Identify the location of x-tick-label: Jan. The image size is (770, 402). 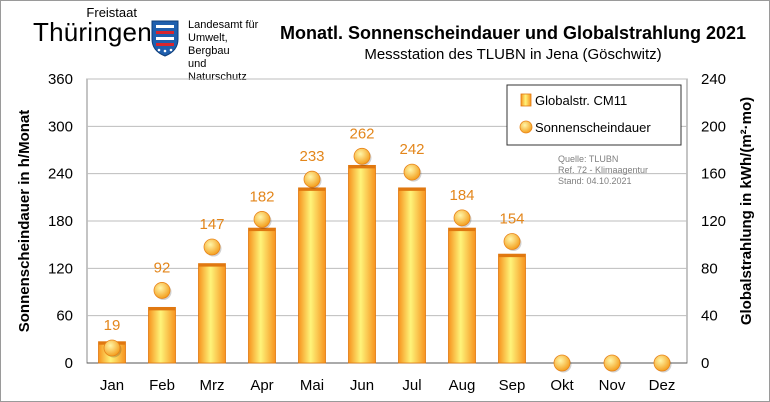
(112, 385).